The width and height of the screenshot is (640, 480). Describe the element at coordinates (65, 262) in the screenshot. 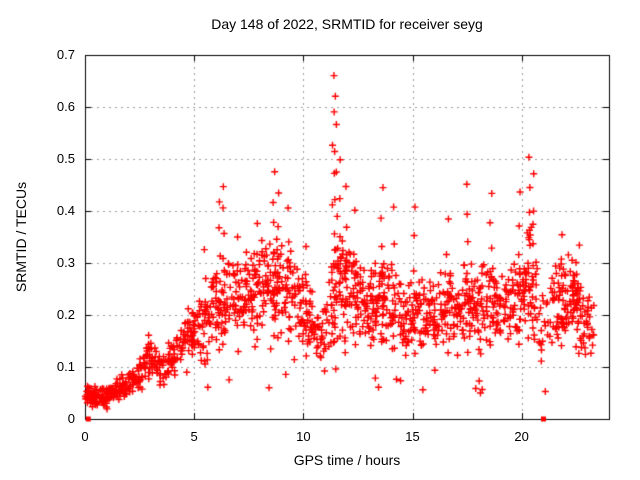

I see `y-tick-label: 0.3` at that location.